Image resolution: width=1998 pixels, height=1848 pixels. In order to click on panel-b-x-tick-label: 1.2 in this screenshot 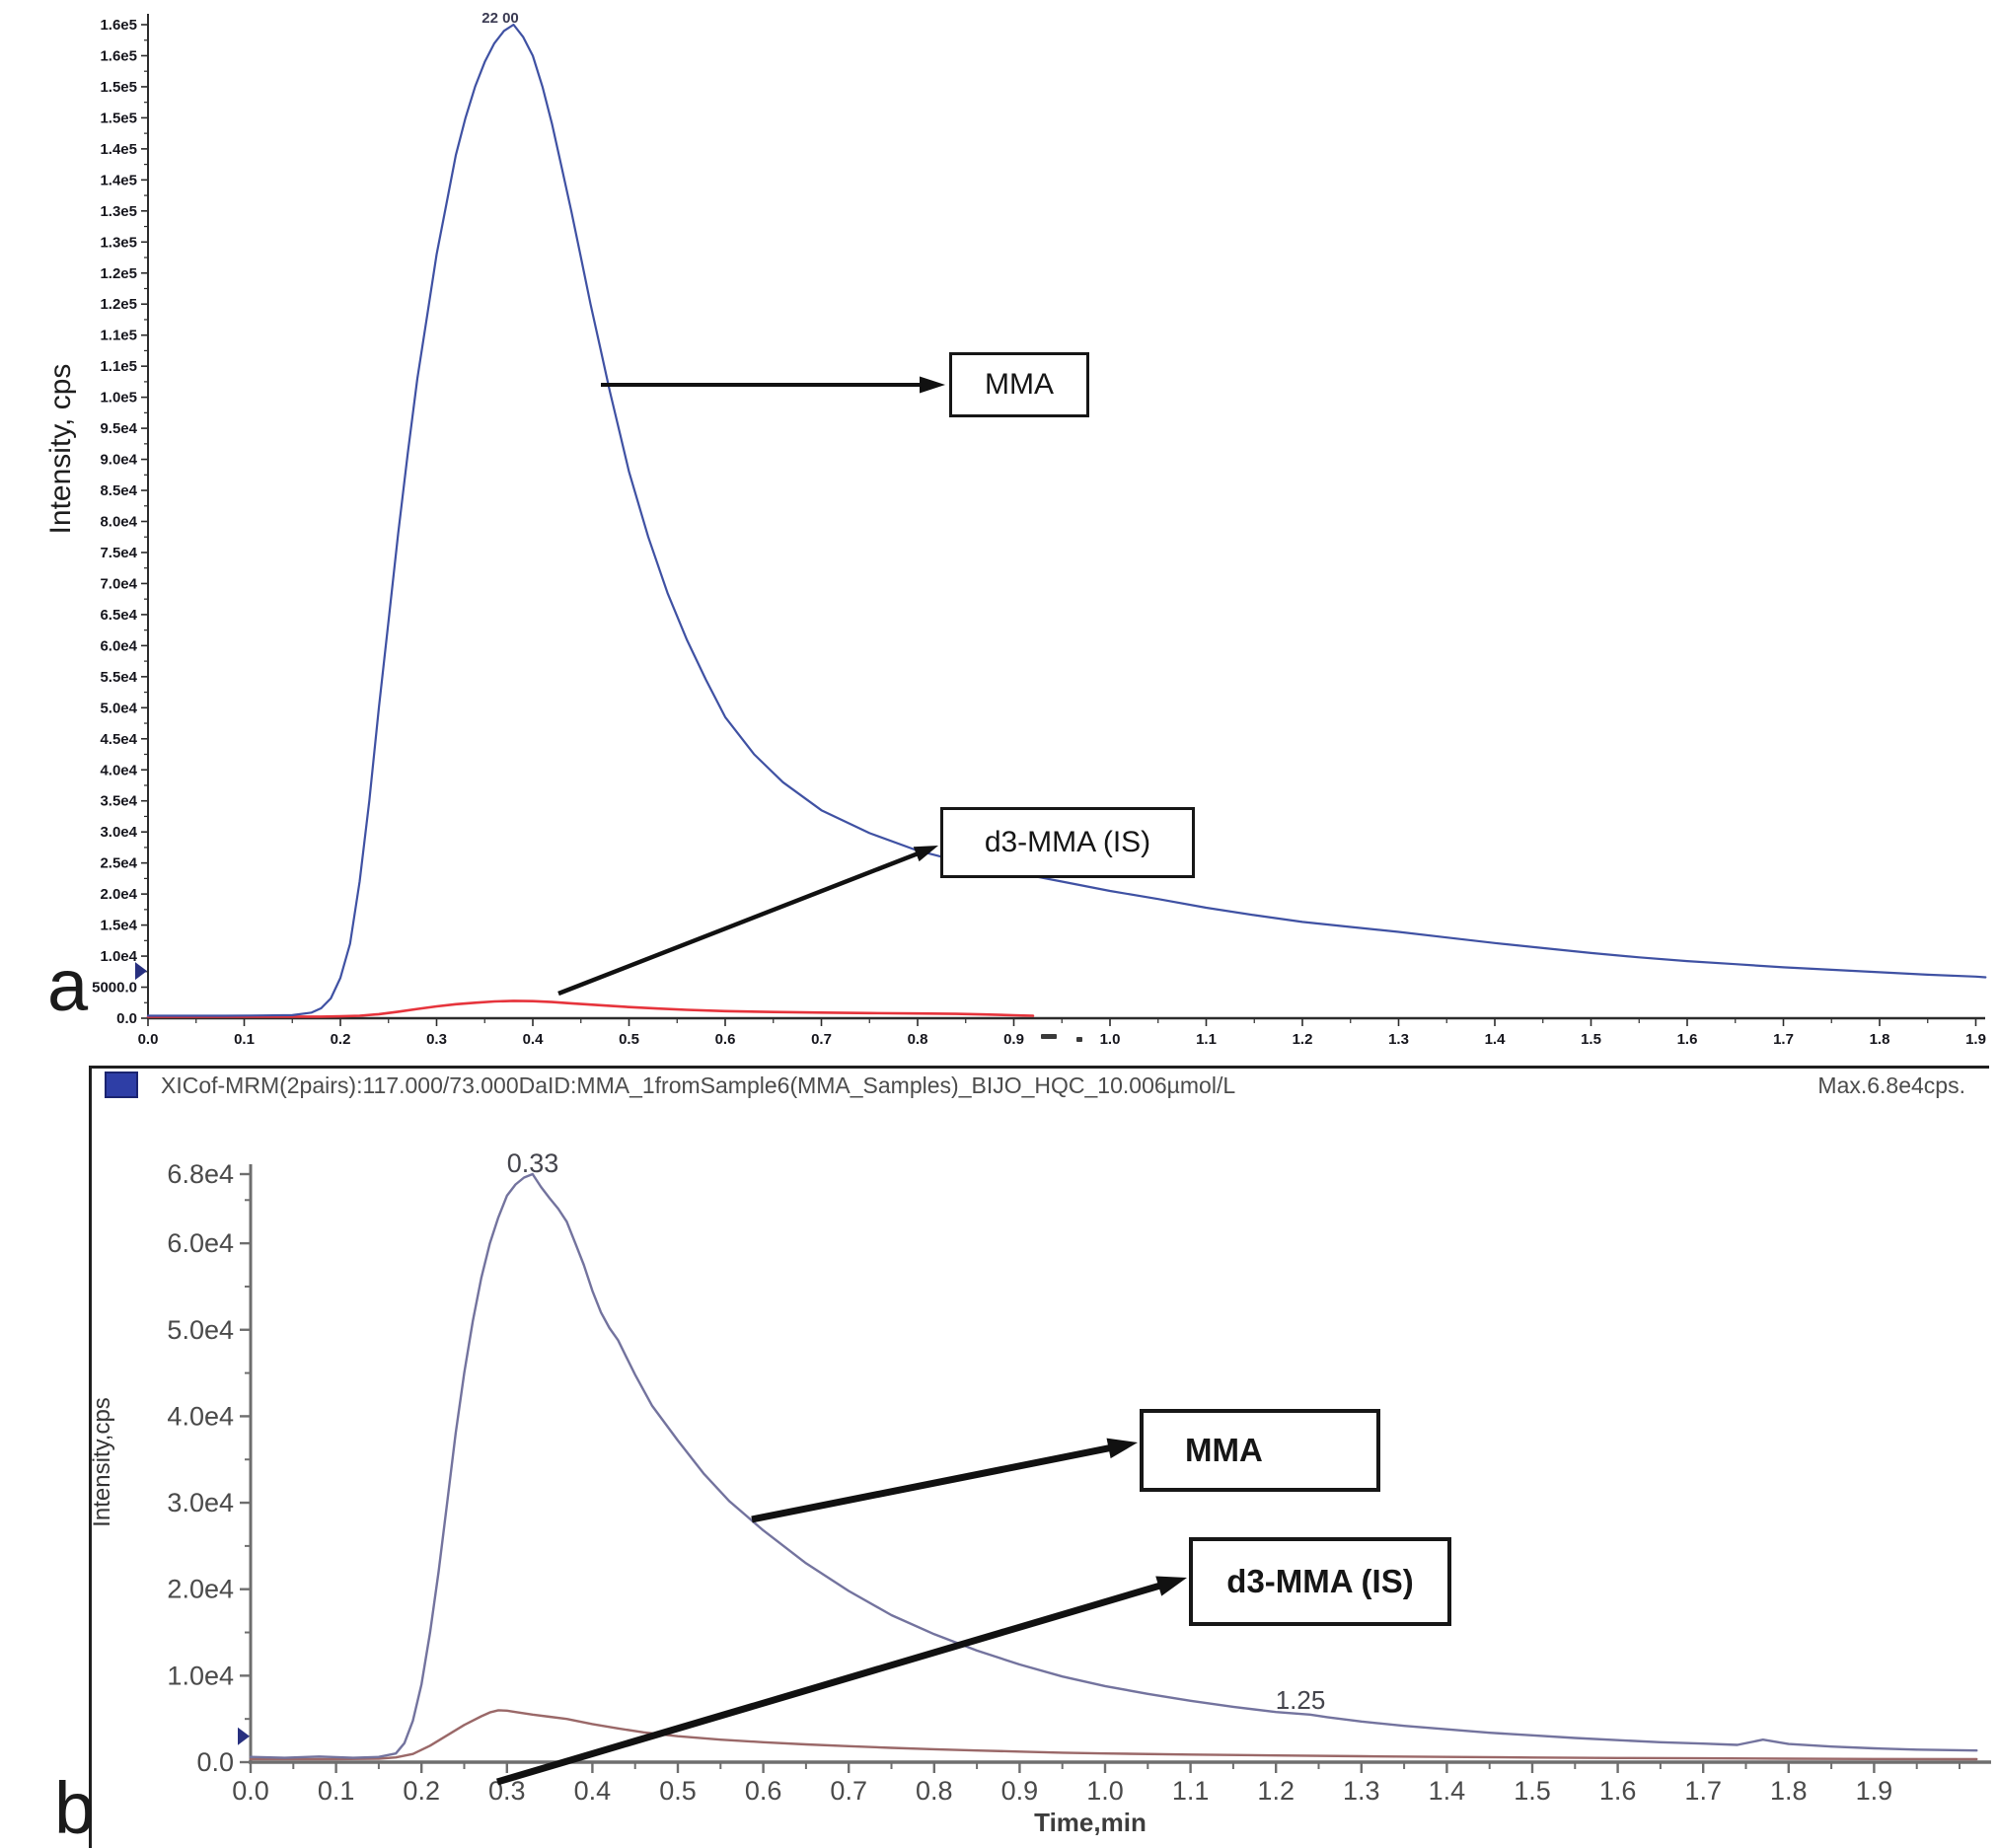, I will do `click(1276, 1791)`.